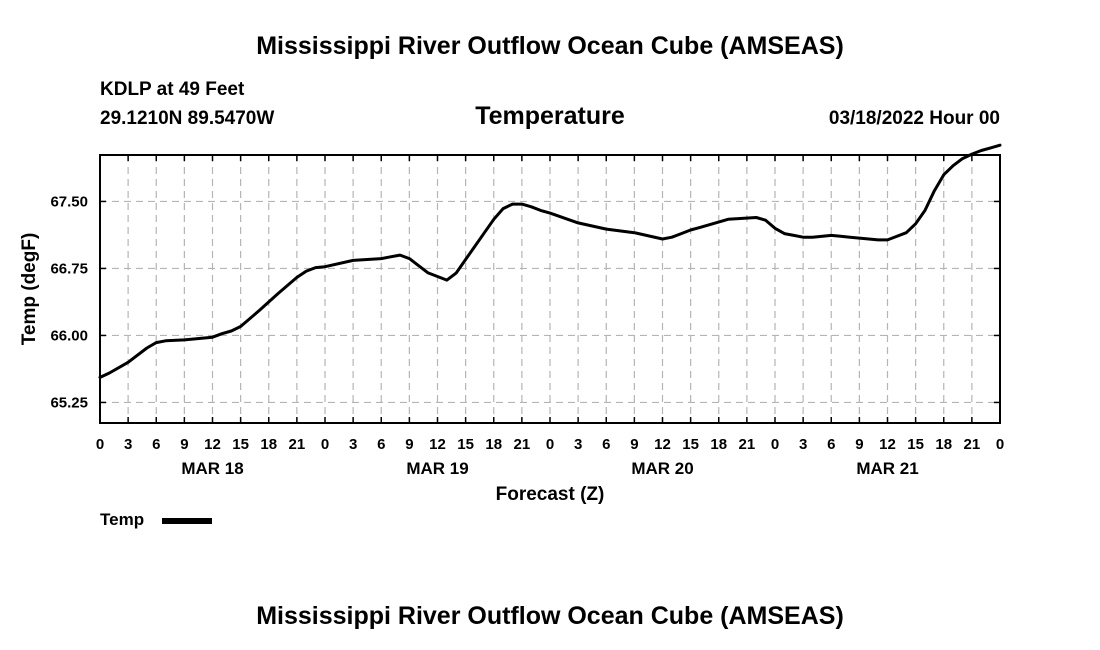 The image size is (1100, 650). I want to click on y-tick-label: 66.00, so click(69, 335).